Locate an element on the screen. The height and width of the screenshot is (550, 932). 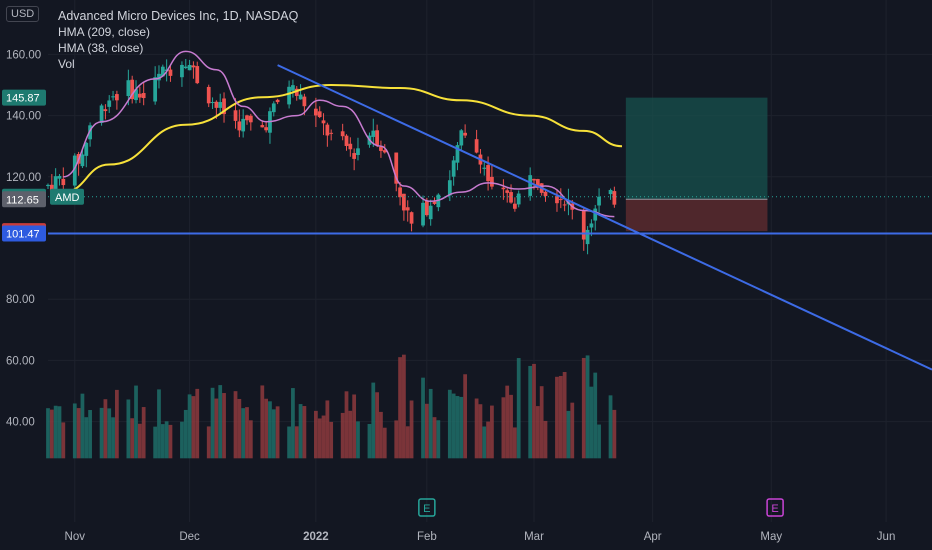
long-position-tool is located at coordinates (696, 164).